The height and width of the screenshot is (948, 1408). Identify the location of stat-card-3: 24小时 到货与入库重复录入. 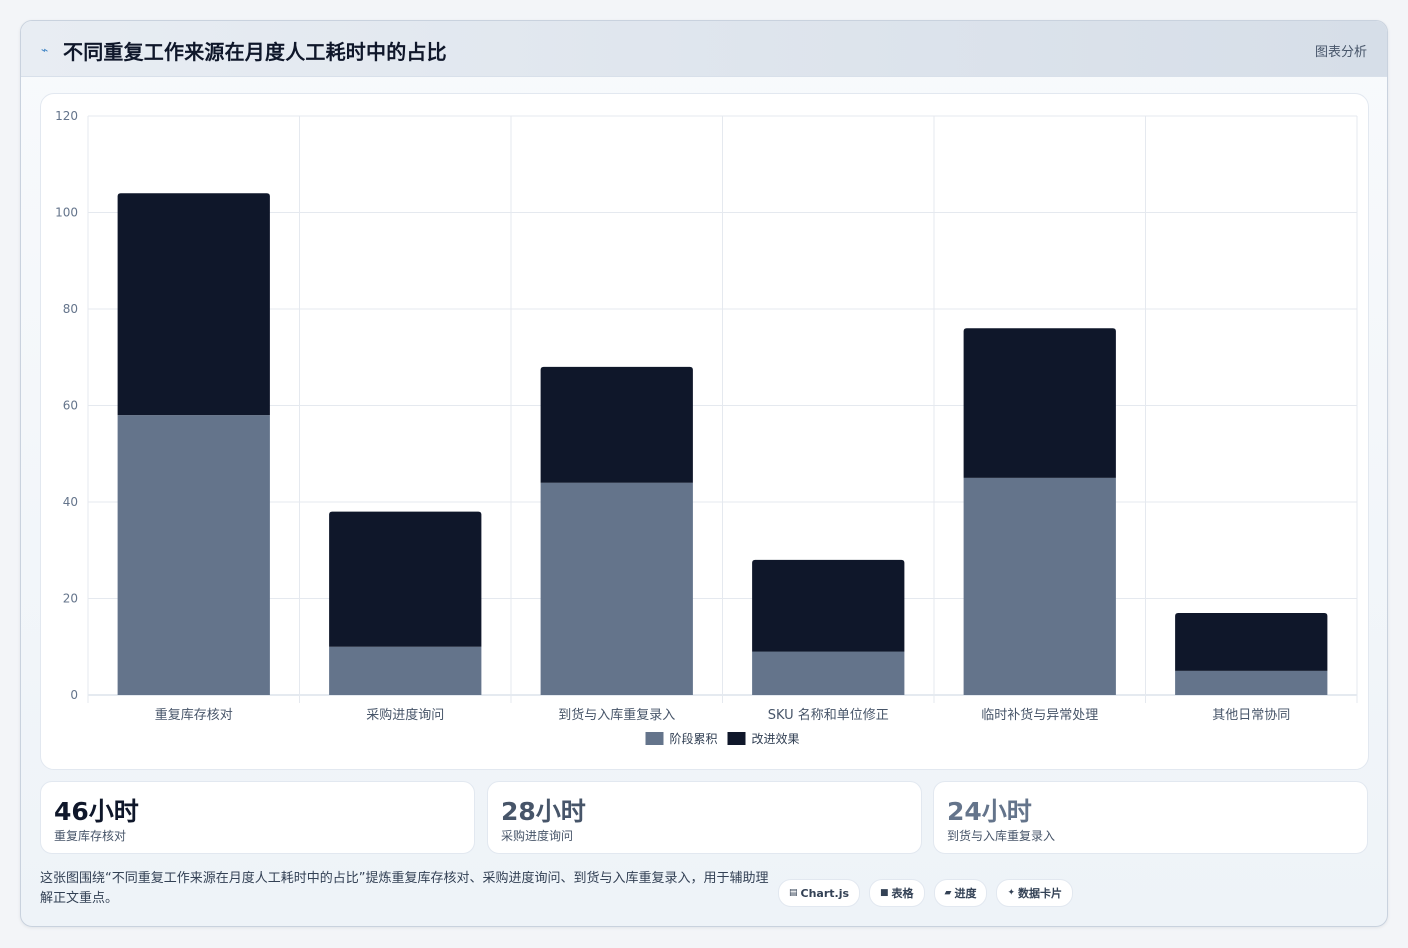
(1150, 817).